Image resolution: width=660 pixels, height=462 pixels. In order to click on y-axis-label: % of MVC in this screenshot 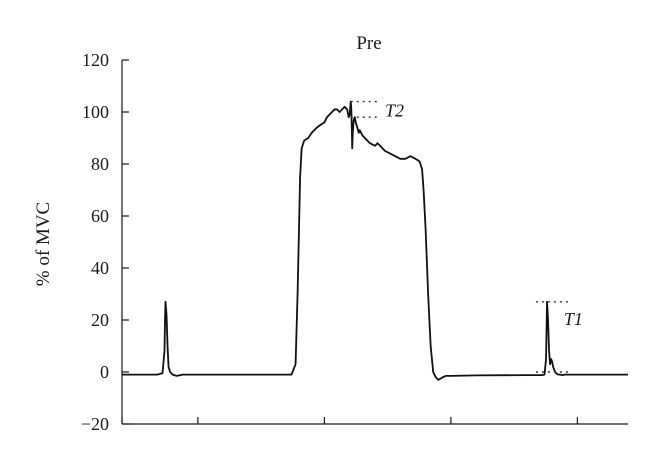, I will do `click(43, 244)`.